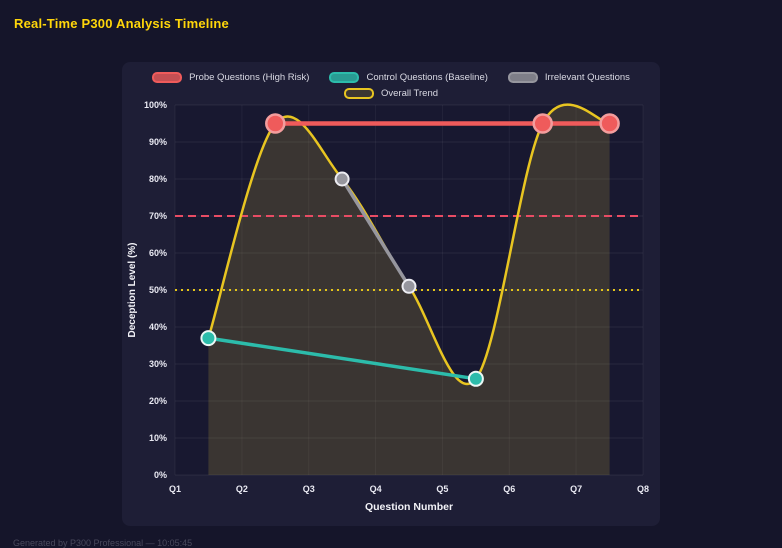  Describe the element at coordinates (342, 358) in the screenshot. I see `control-questions-baseline-line` at that location.